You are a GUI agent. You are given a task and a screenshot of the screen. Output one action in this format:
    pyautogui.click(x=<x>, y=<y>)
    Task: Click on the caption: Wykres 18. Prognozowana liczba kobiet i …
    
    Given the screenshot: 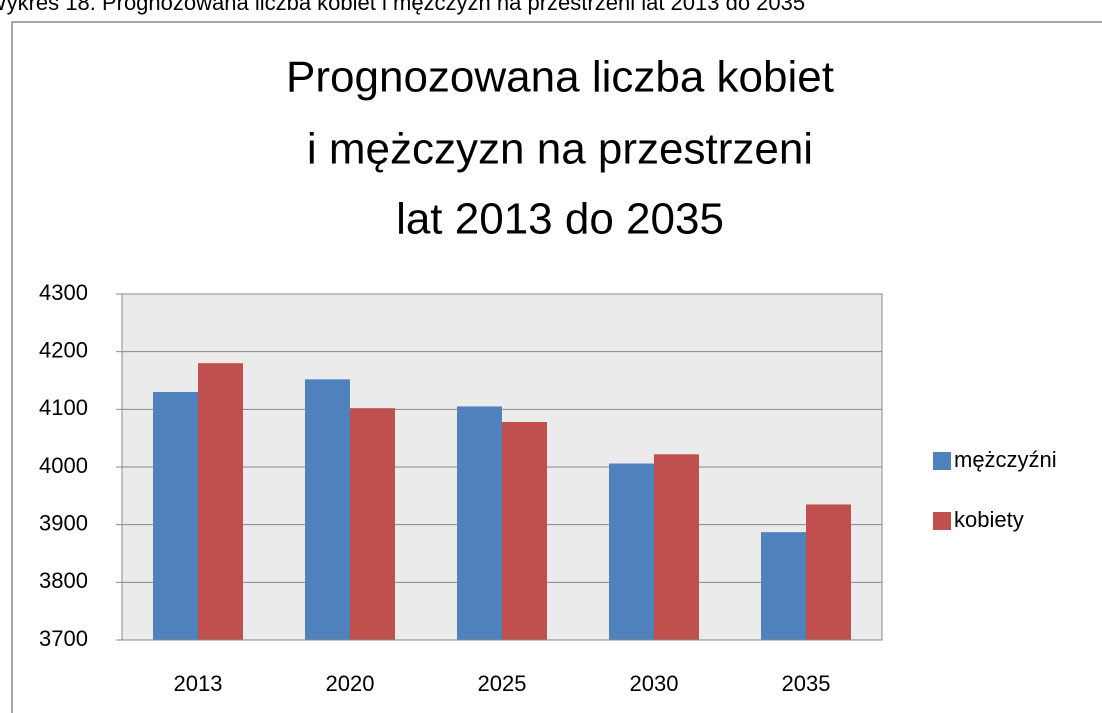 What is the action you would take?
    pyautogui.click(x=402, y=7)
    